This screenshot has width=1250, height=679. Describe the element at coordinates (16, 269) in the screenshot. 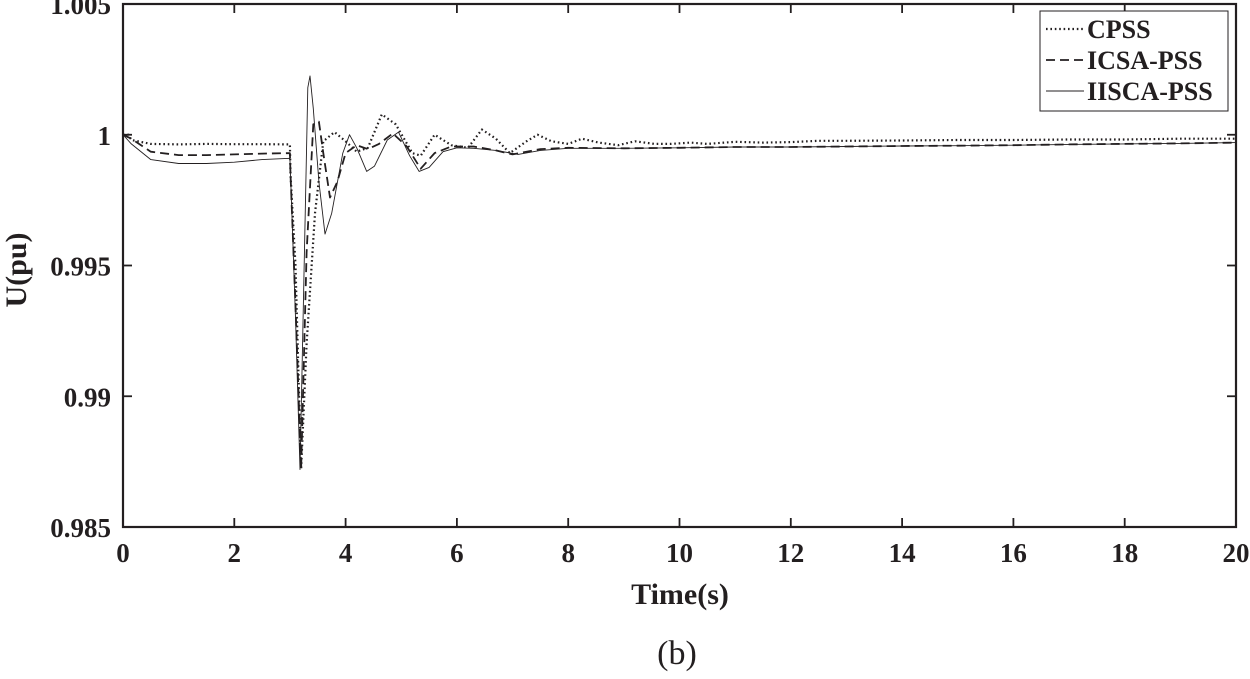

I see `y-axis-title: U(pu)` at that location.